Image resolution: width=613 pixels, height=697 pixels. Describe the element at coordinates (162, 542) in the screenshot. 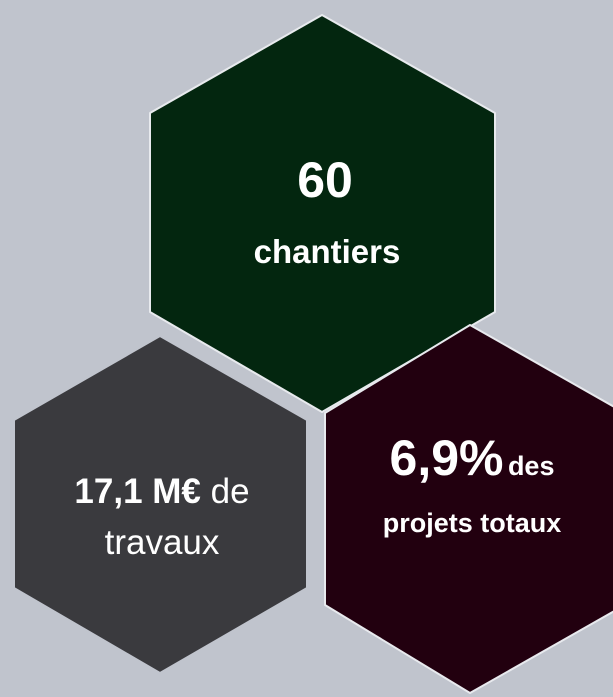

I see `label: travaux` at that location.